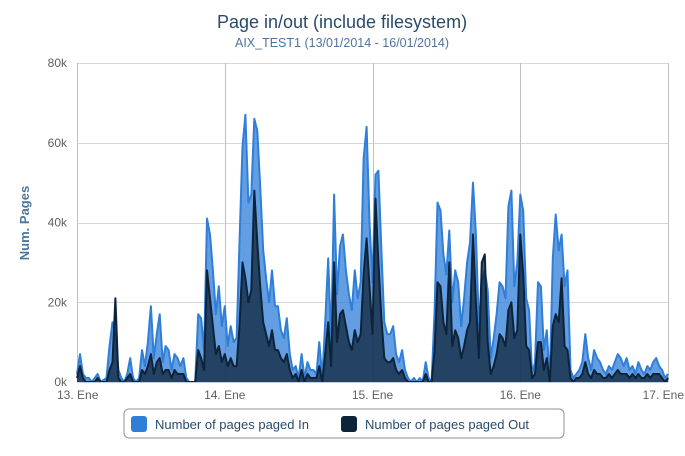 The height and width of the screenshot is (456, 685). I want to click on y-tick-label: 80k, so click(58, 63).